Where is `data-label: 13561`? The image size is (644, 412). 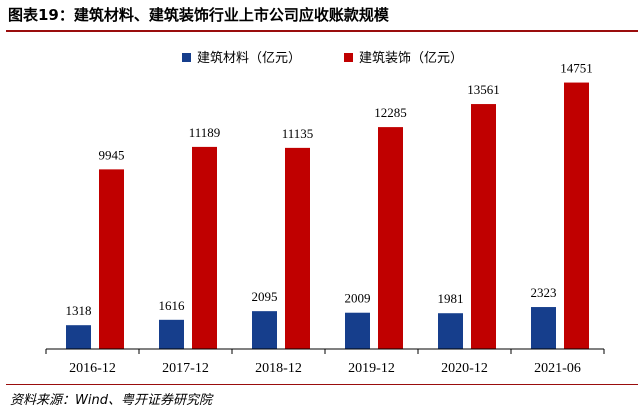 data-label: 13561 is located at coordinates (483, 89).